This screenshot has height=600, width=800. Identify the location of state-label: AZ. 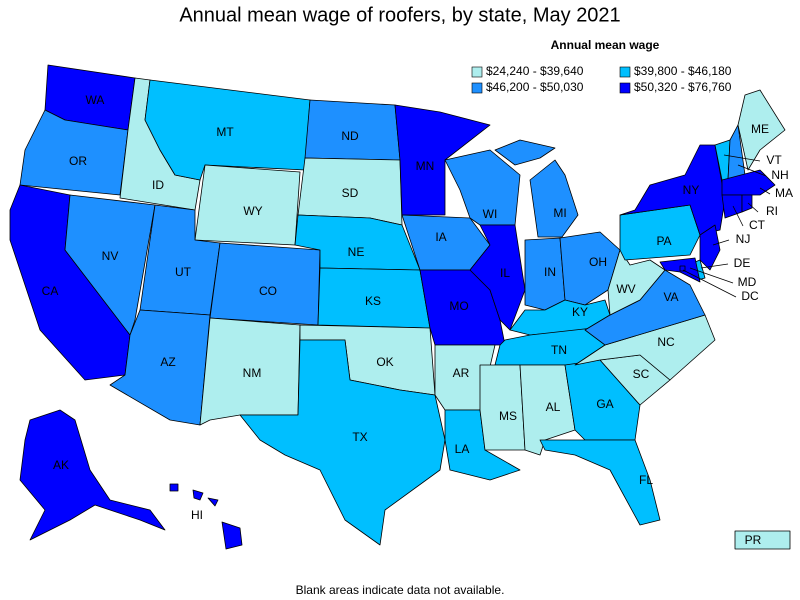
(167, 362).